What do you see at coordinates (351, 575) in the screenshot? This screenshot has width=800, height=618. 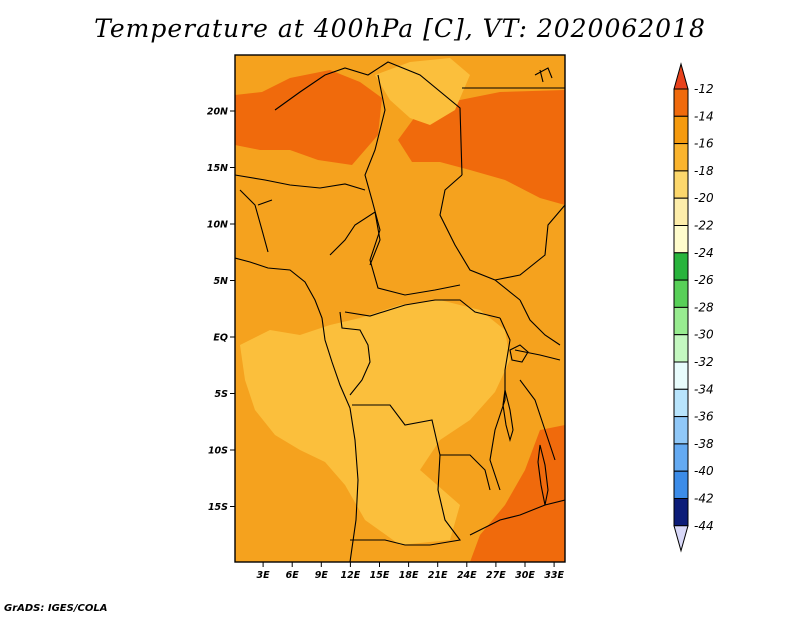 I see `lon-tick-label: 12E` at bounding box center [351, 575].